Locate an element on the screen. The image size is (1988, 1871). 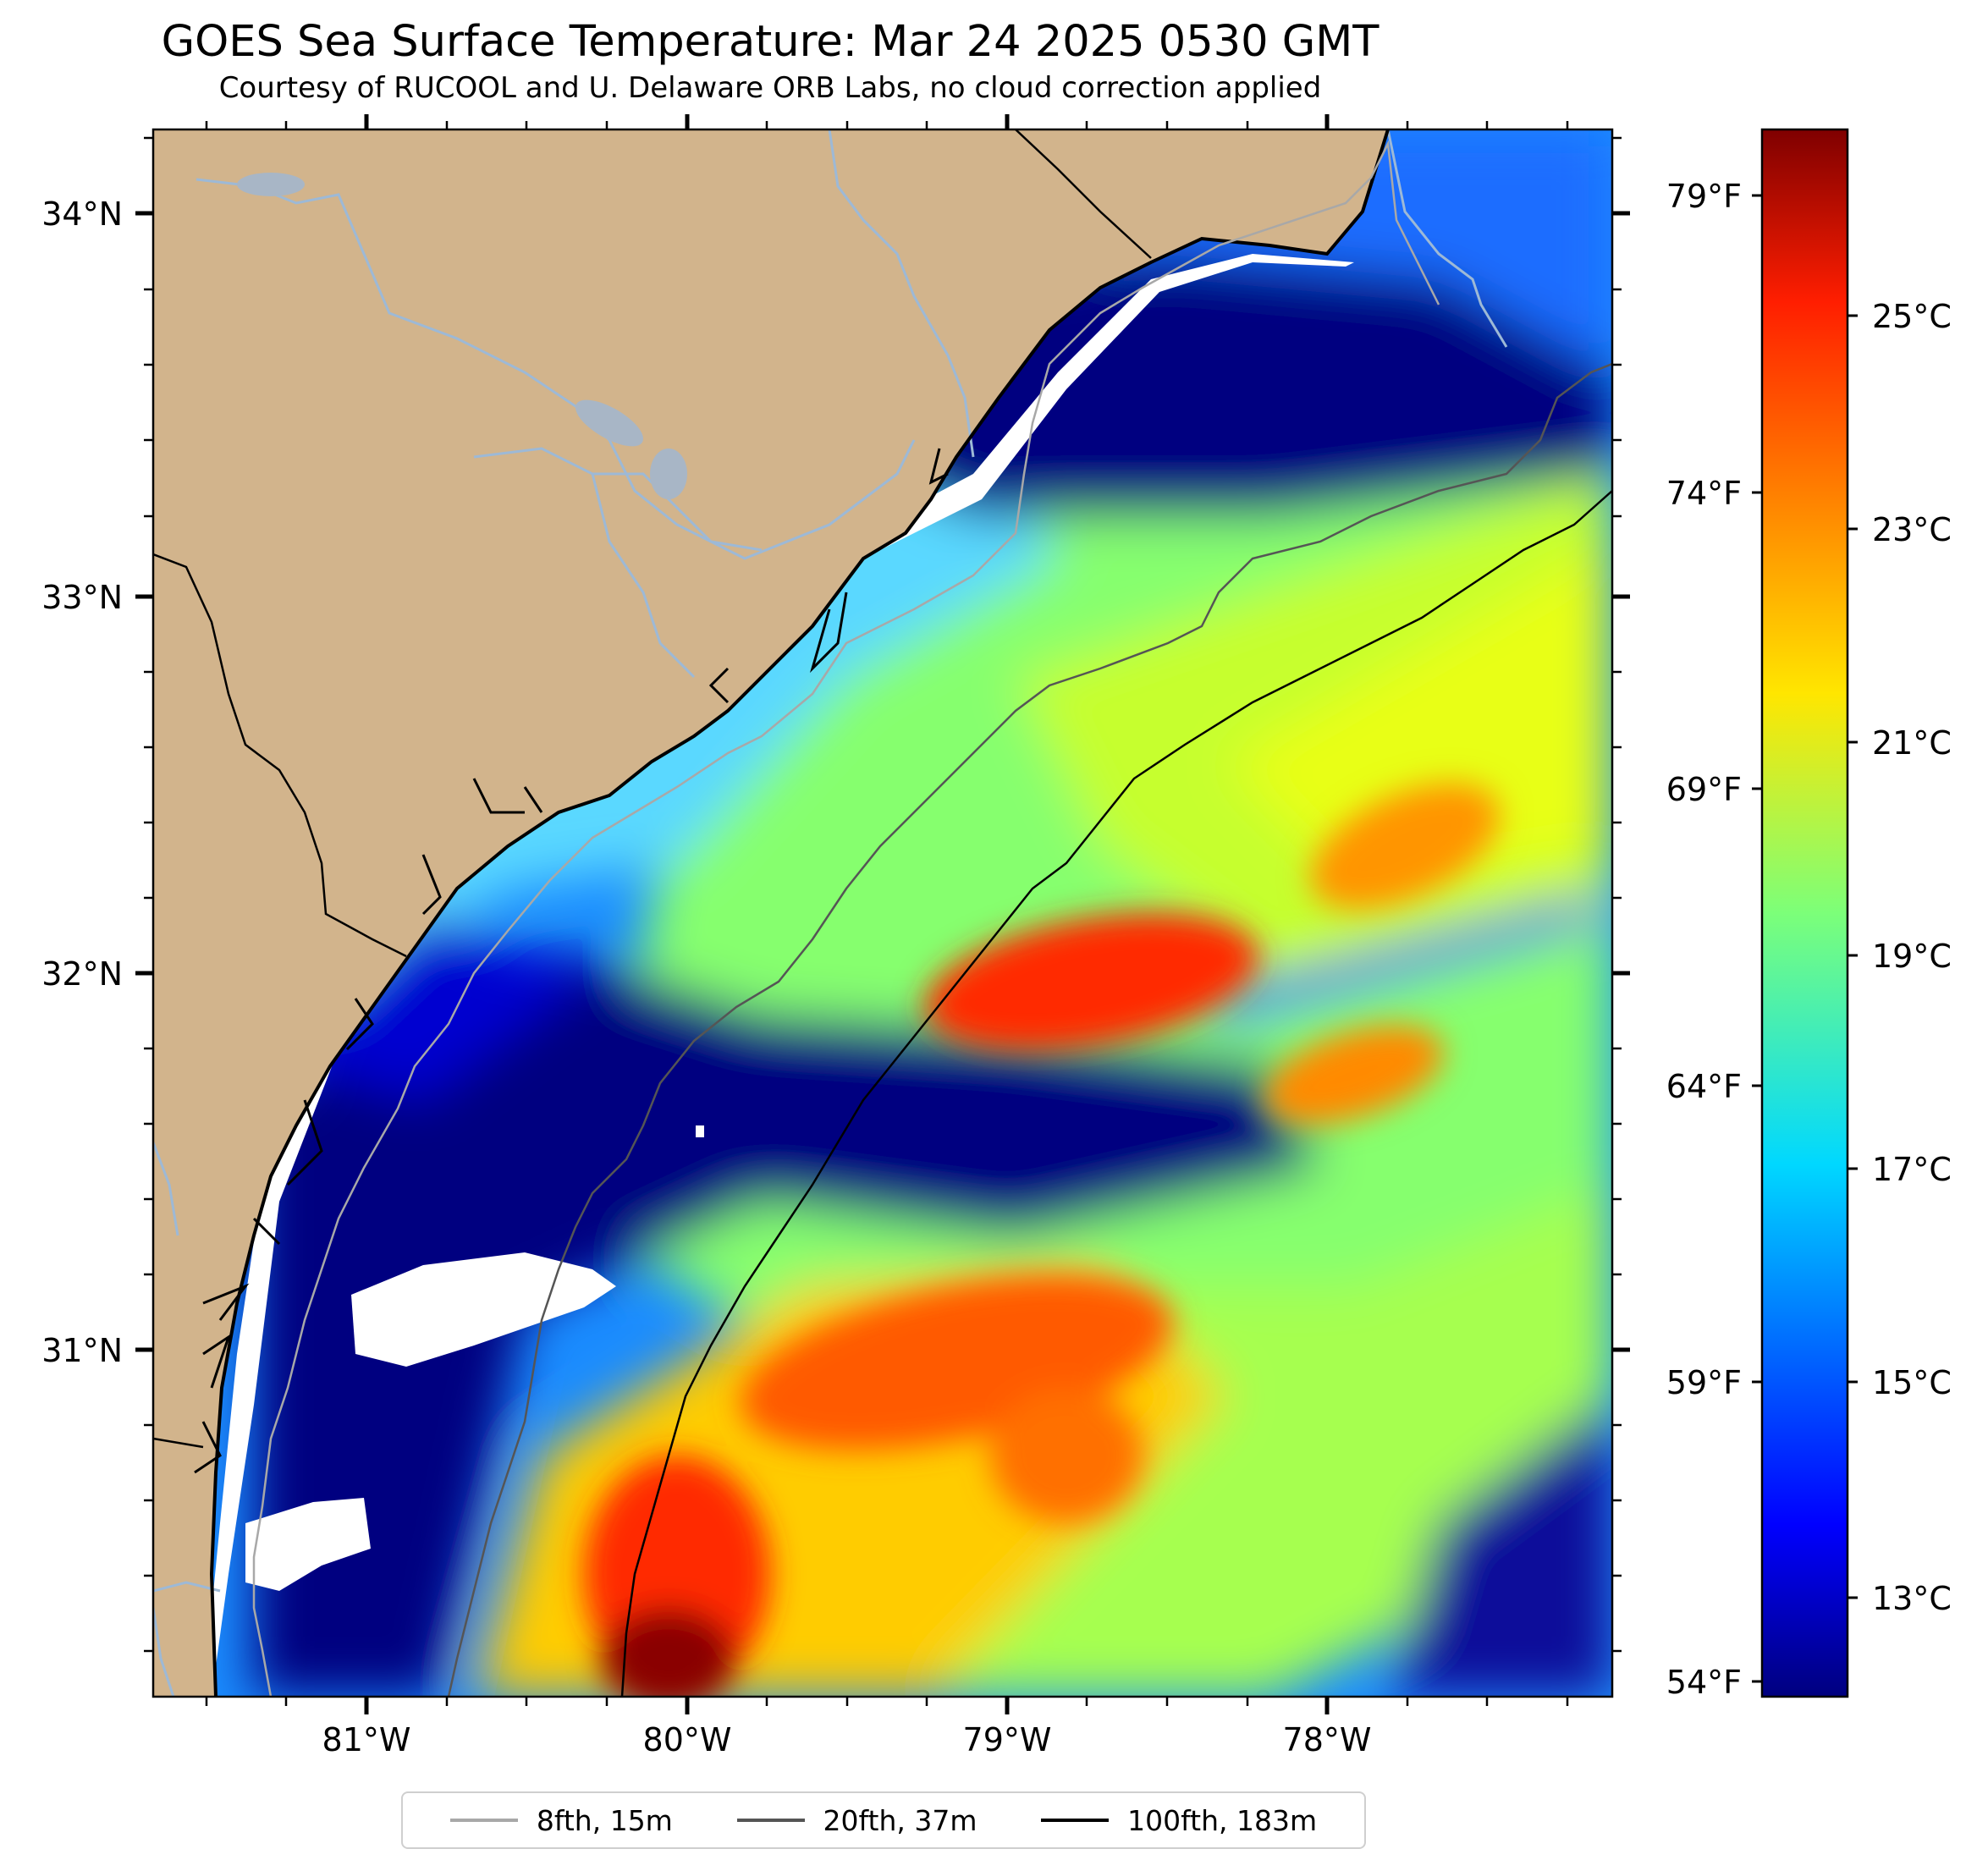
legend-label: 20fth, 37m is located at coordinates (900, 1820).